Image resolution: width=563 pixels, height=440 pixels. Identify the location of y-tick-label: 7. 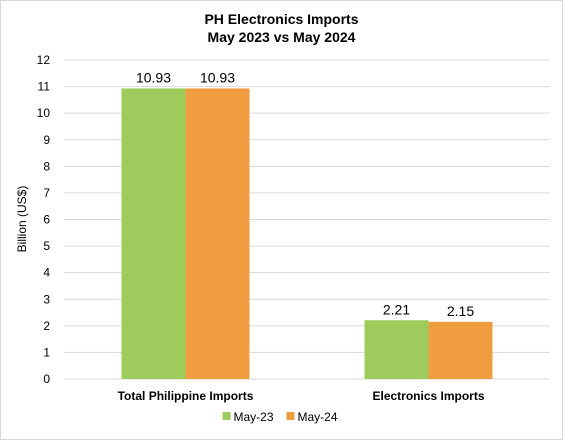
(46, 193).